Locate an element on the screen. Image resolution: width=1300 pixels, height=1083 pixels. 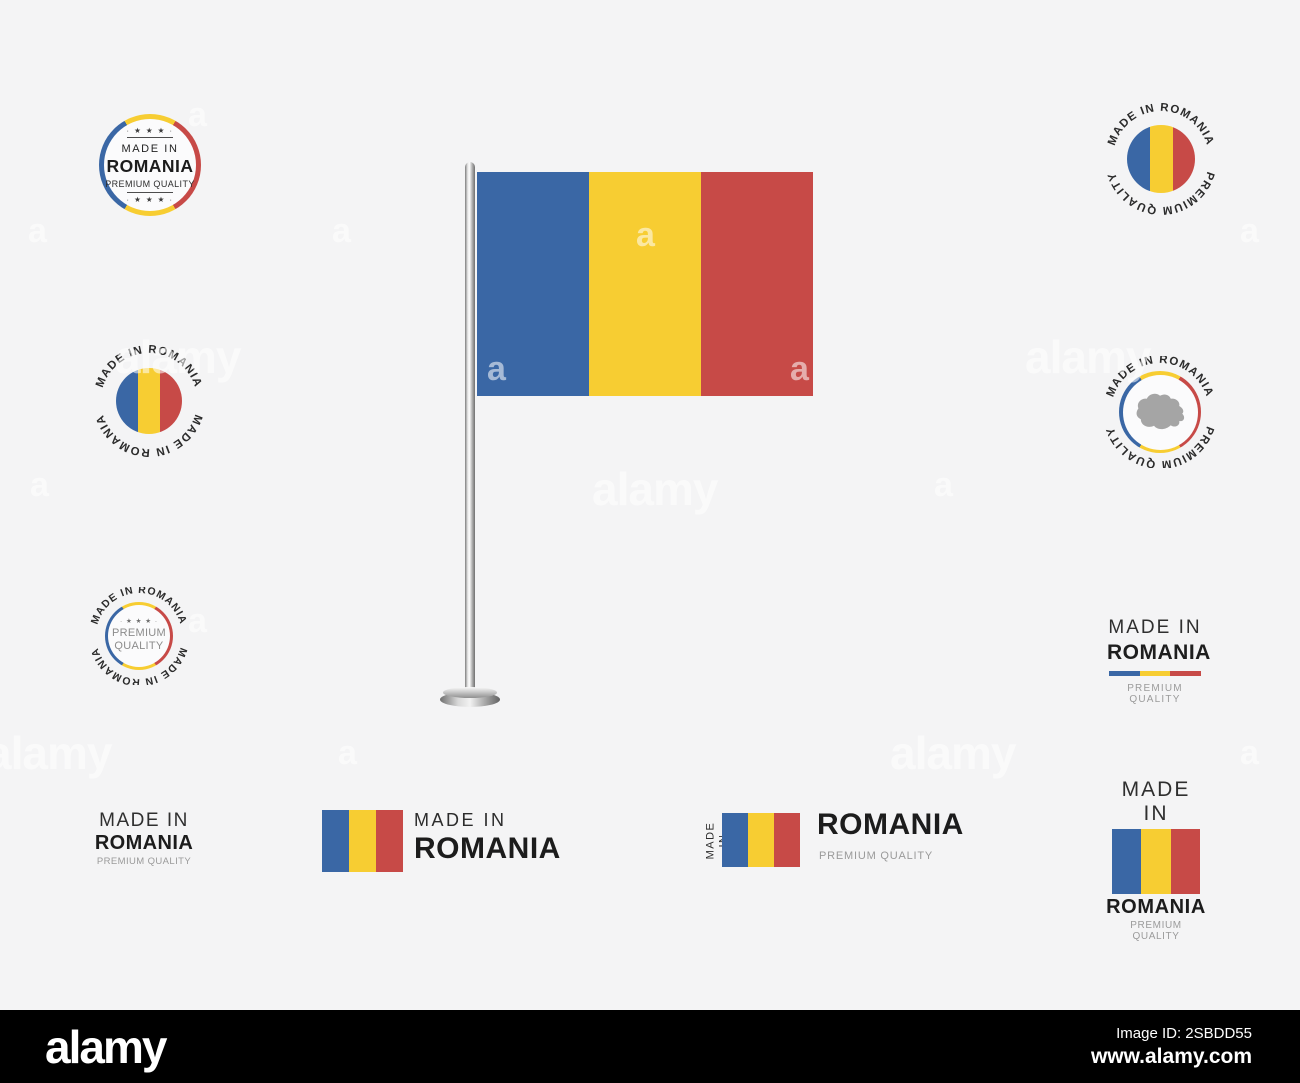
svg-text: PREMIUM QUALITY is located at coordinates (1159, 446).